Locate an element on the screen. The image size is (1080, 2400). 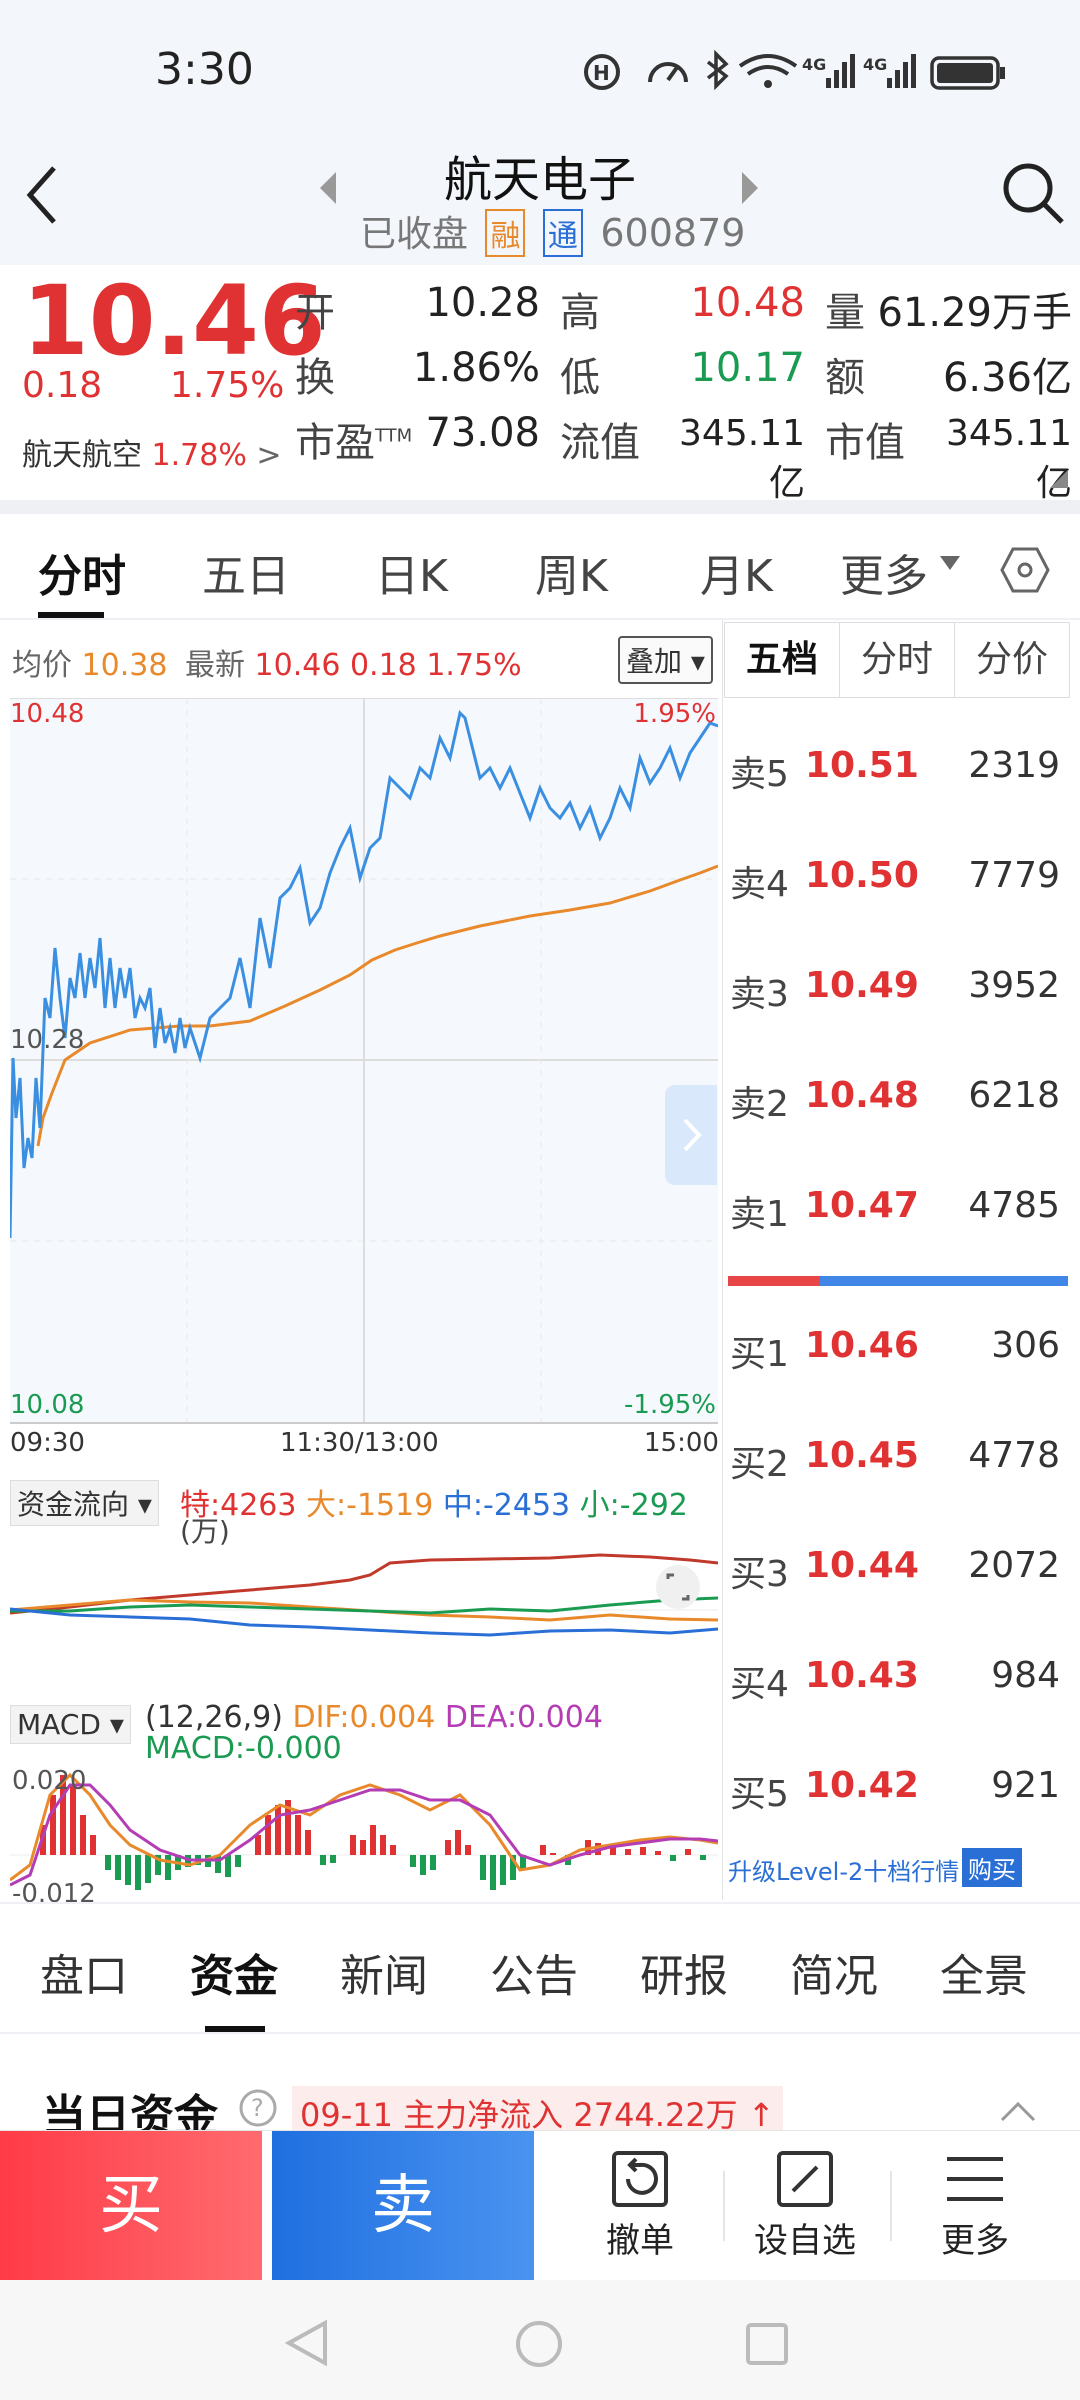
sell-button: 卖 is located at coordinates (403, 2206).